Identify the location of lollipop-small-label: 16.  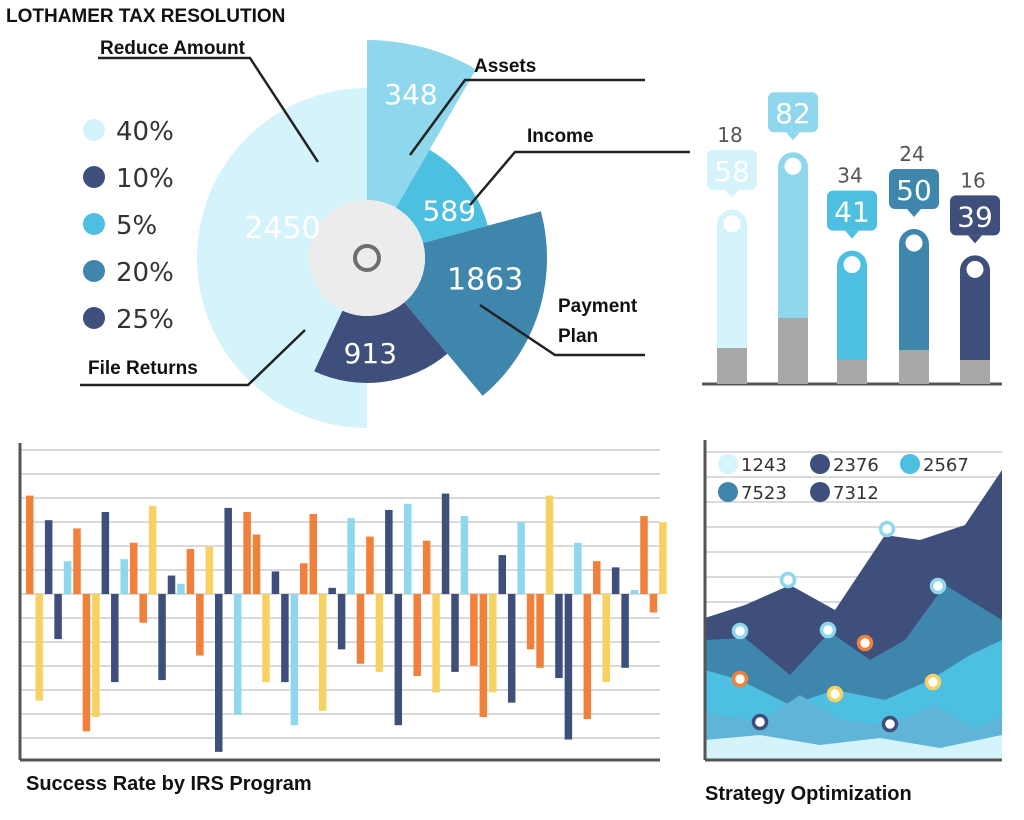
(972, 180).